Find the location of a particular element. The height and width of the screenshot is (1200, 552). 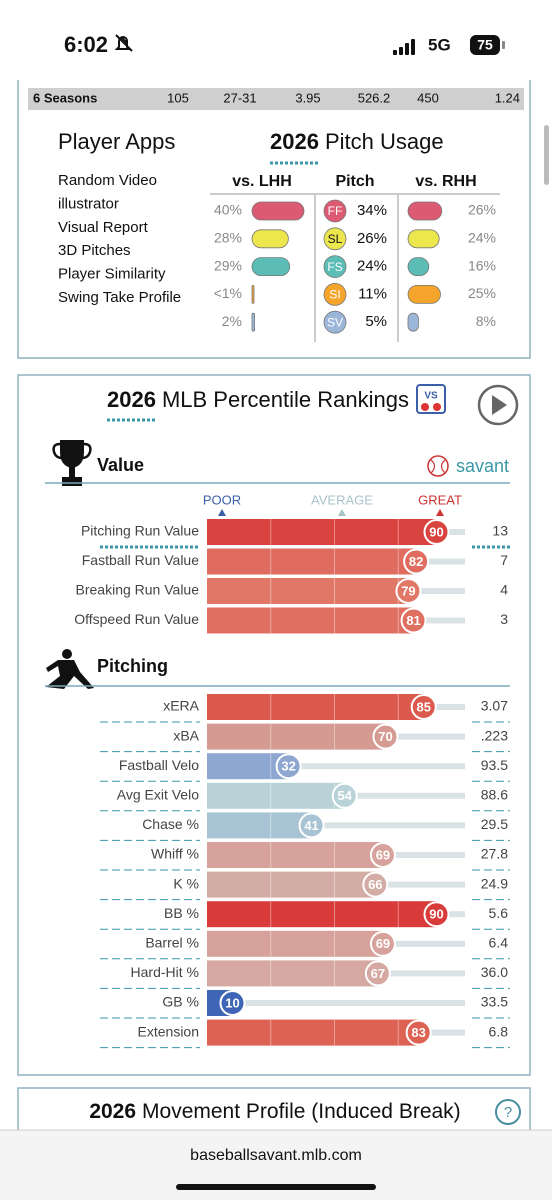

bar-track is located at coordinates (336, 766).